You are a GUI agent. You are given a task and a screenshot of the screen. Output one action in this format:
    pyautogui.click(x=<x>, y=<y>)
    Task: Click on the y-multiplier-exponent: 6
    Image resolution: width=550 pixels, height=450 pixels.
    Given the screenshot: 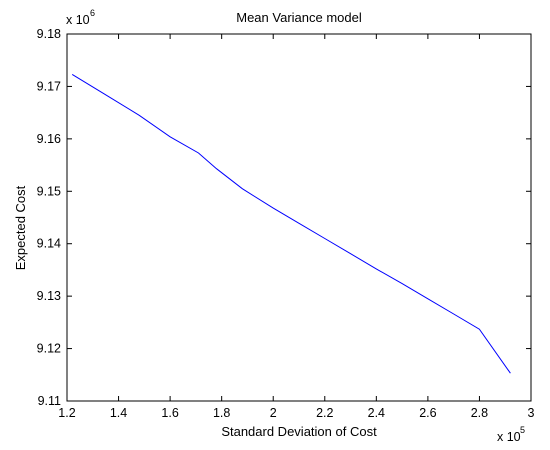 What is the action you would take?
    pyautogui.click(x=92, y=13)
    